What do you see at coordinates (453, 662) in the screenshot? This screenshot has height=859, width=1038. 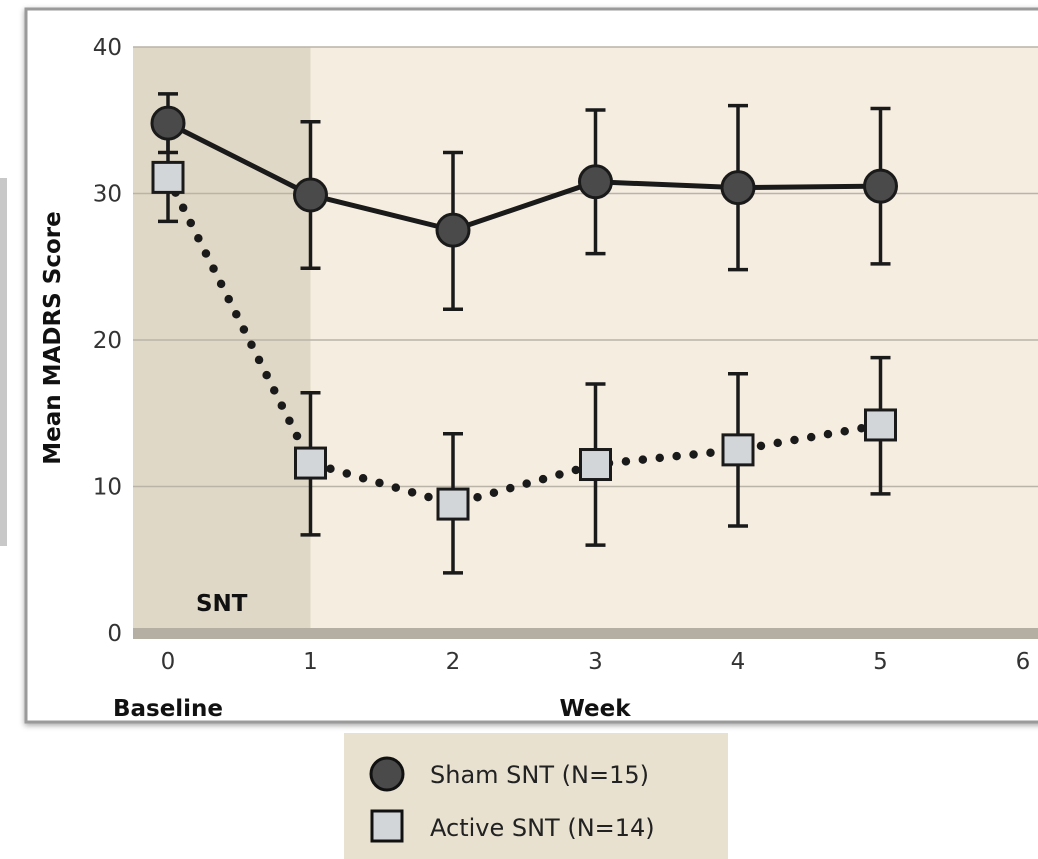 I see `x-tick-label-2: 2` at bounding box center [453, 662].